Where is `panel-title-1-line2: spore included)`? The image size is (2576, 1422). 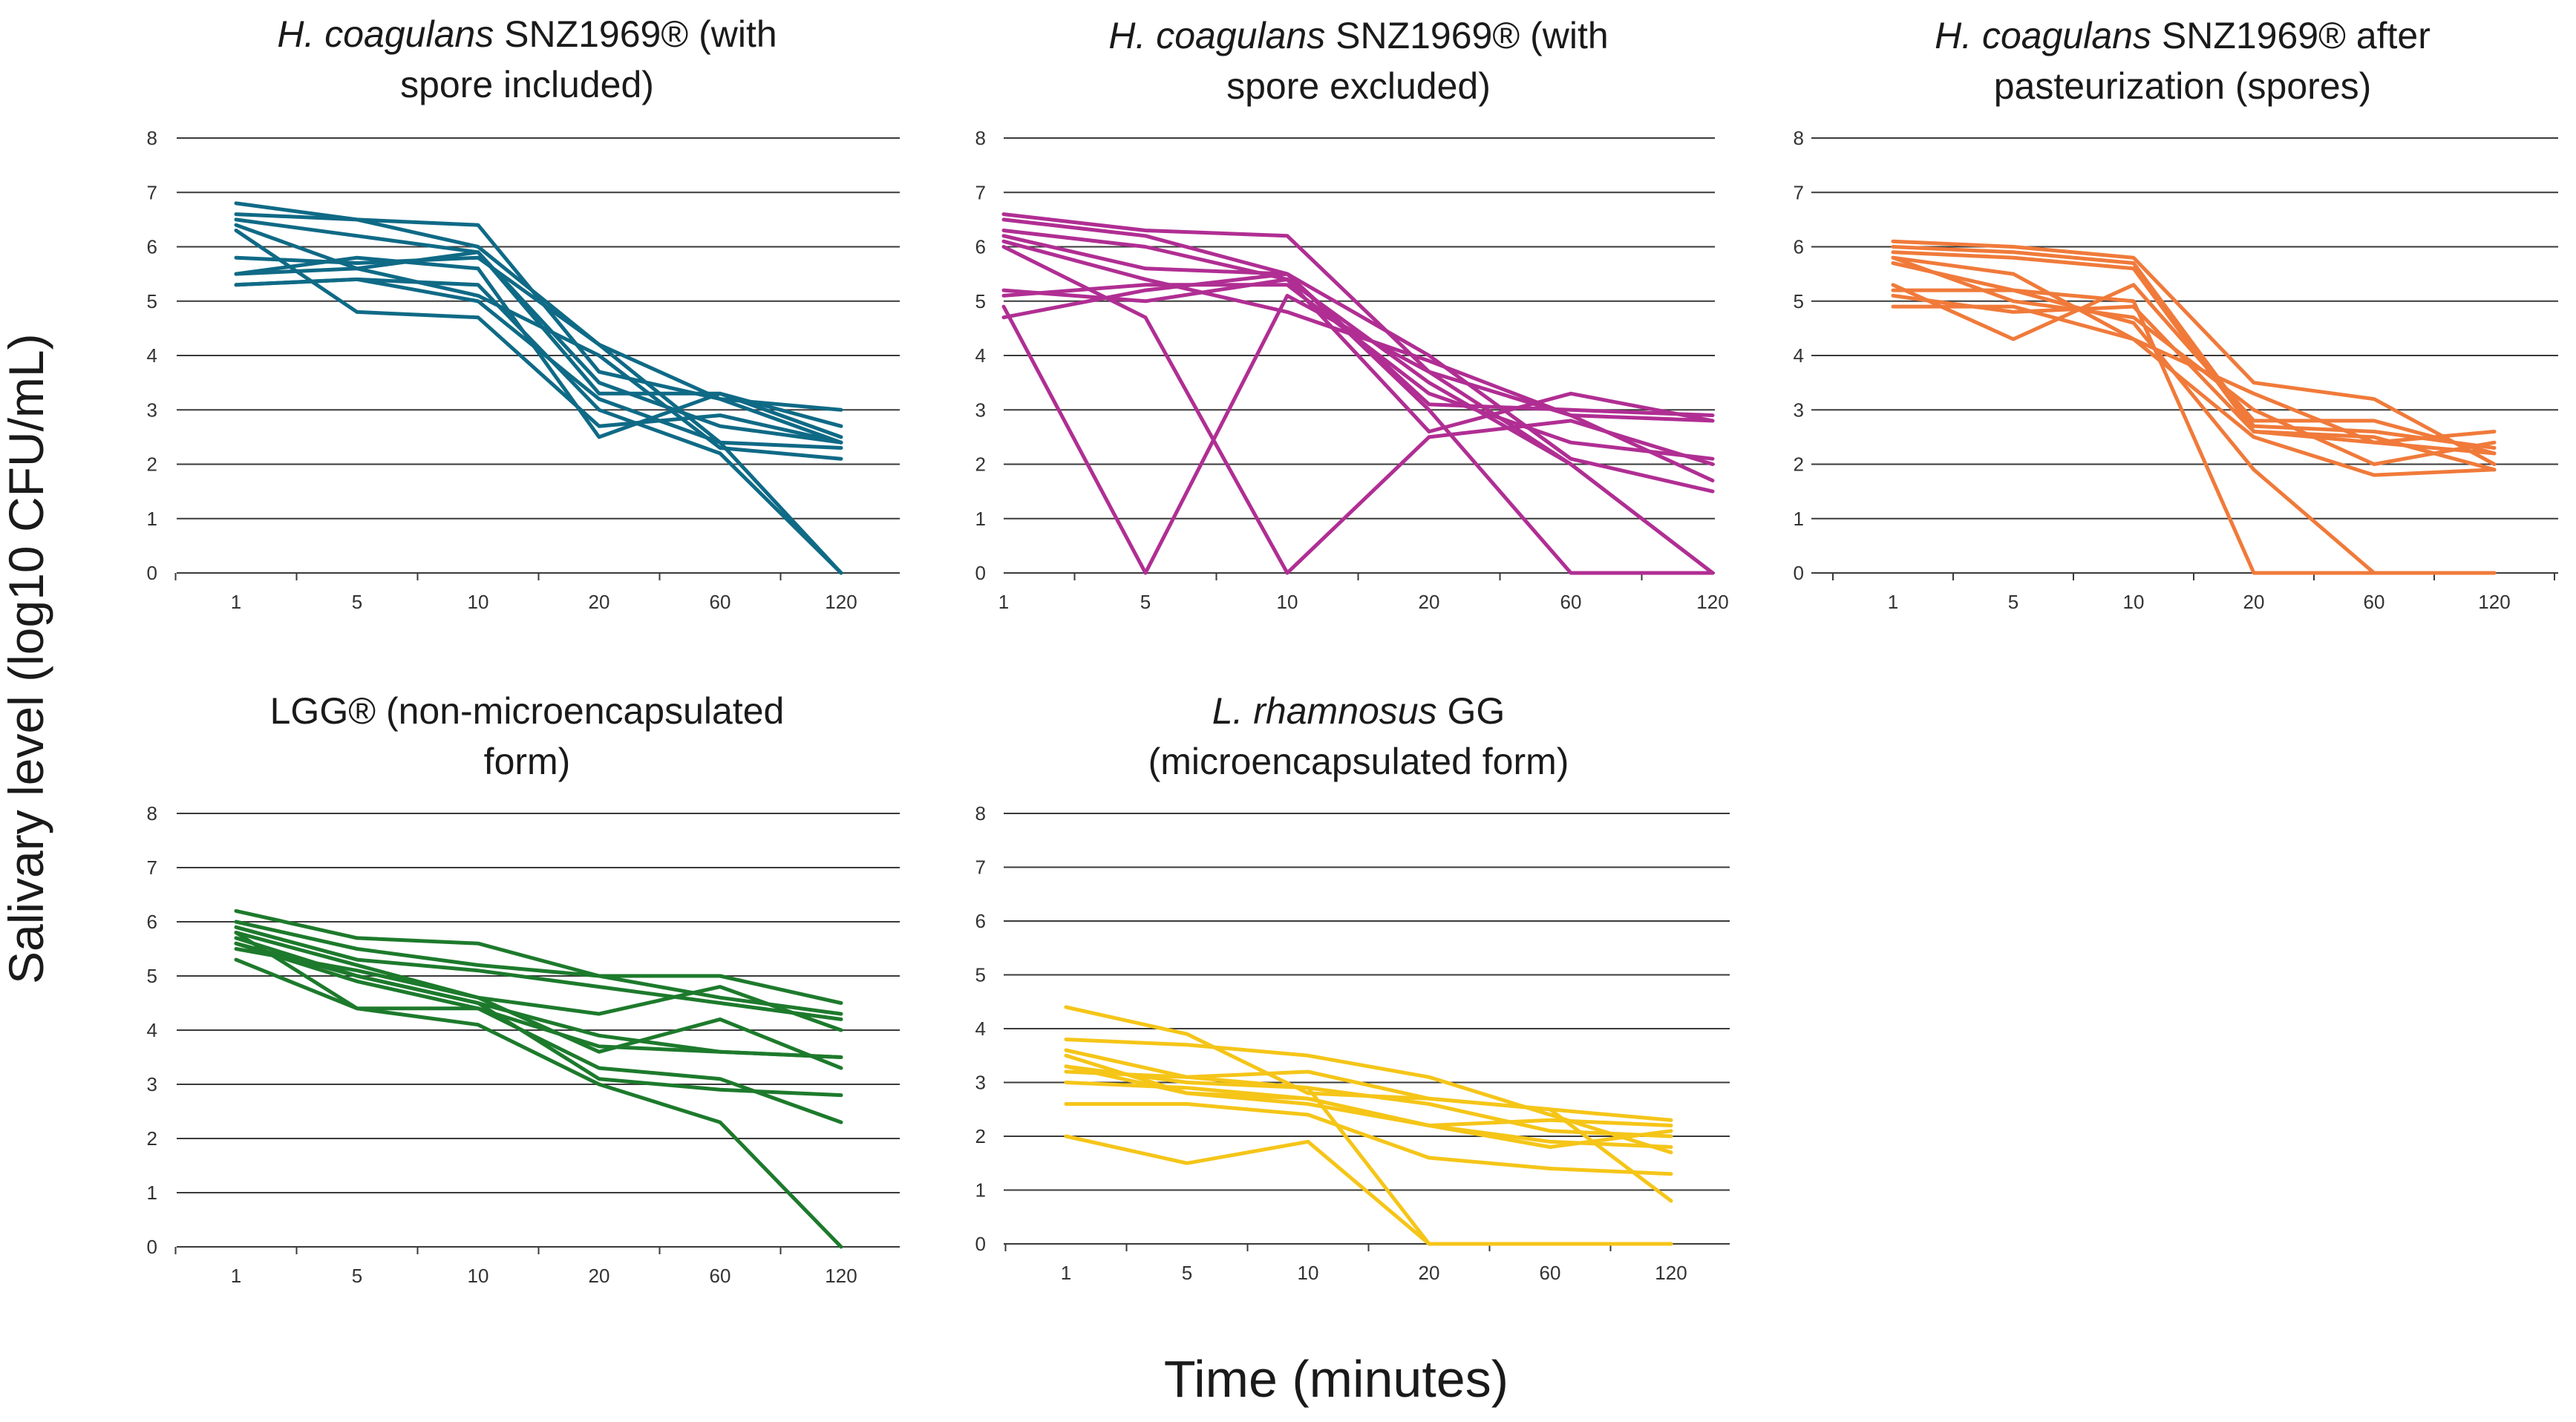 panel-title-1-line2: spore included) is located at coordinates (527, 84).